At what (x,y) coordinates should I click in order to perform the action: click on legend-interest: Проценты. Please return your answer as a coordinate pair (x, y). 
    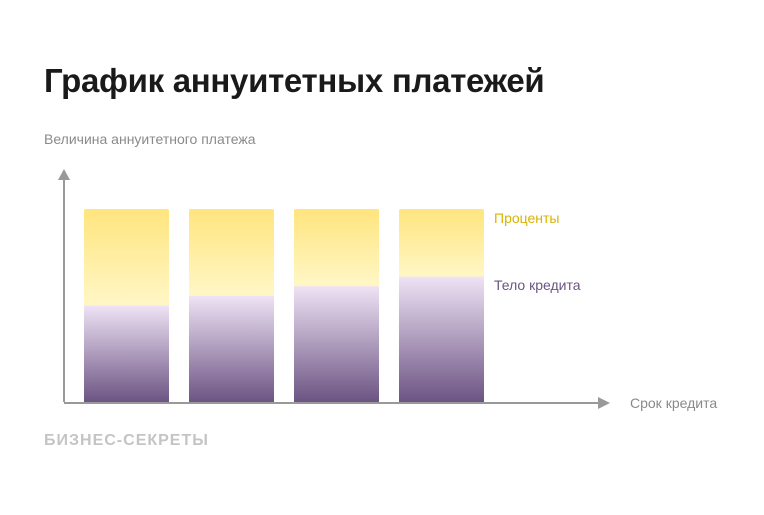
    Looking at the image, I should click on (527, 218).